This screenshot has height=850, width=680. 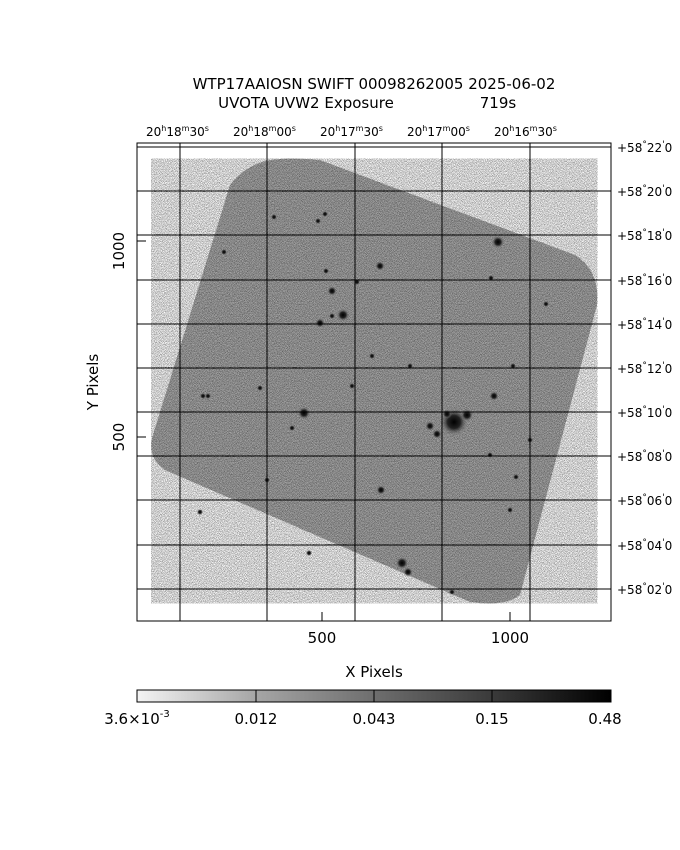 What do you see at coordinates (93, 383) in the screenshot?
I see `y-axis-label: Y Pixels` at bounding box center [93, 383].